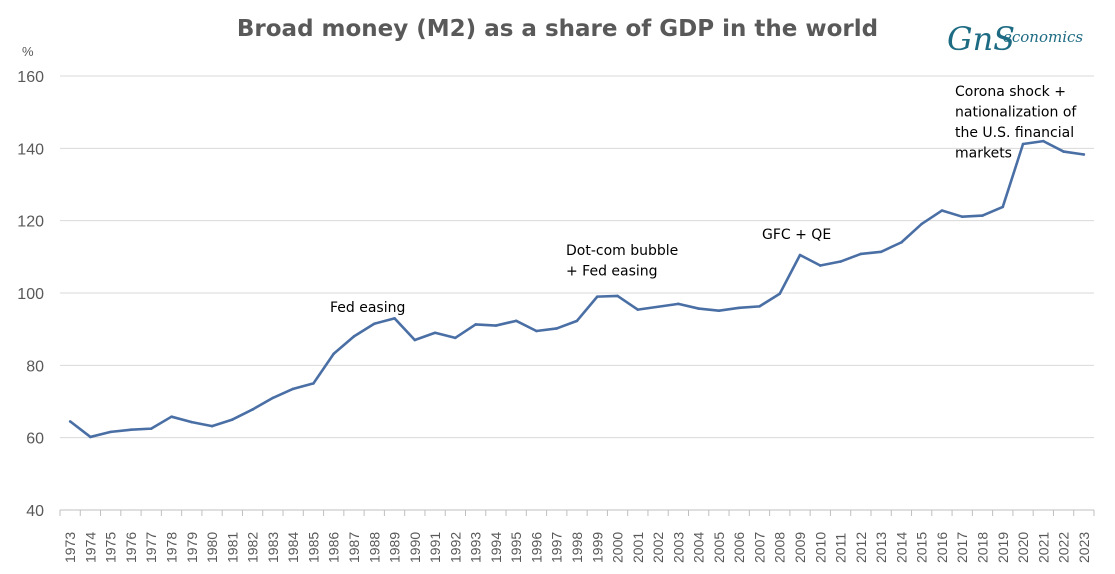  I want to click on y-tick-label: 60, so click(35, 439).